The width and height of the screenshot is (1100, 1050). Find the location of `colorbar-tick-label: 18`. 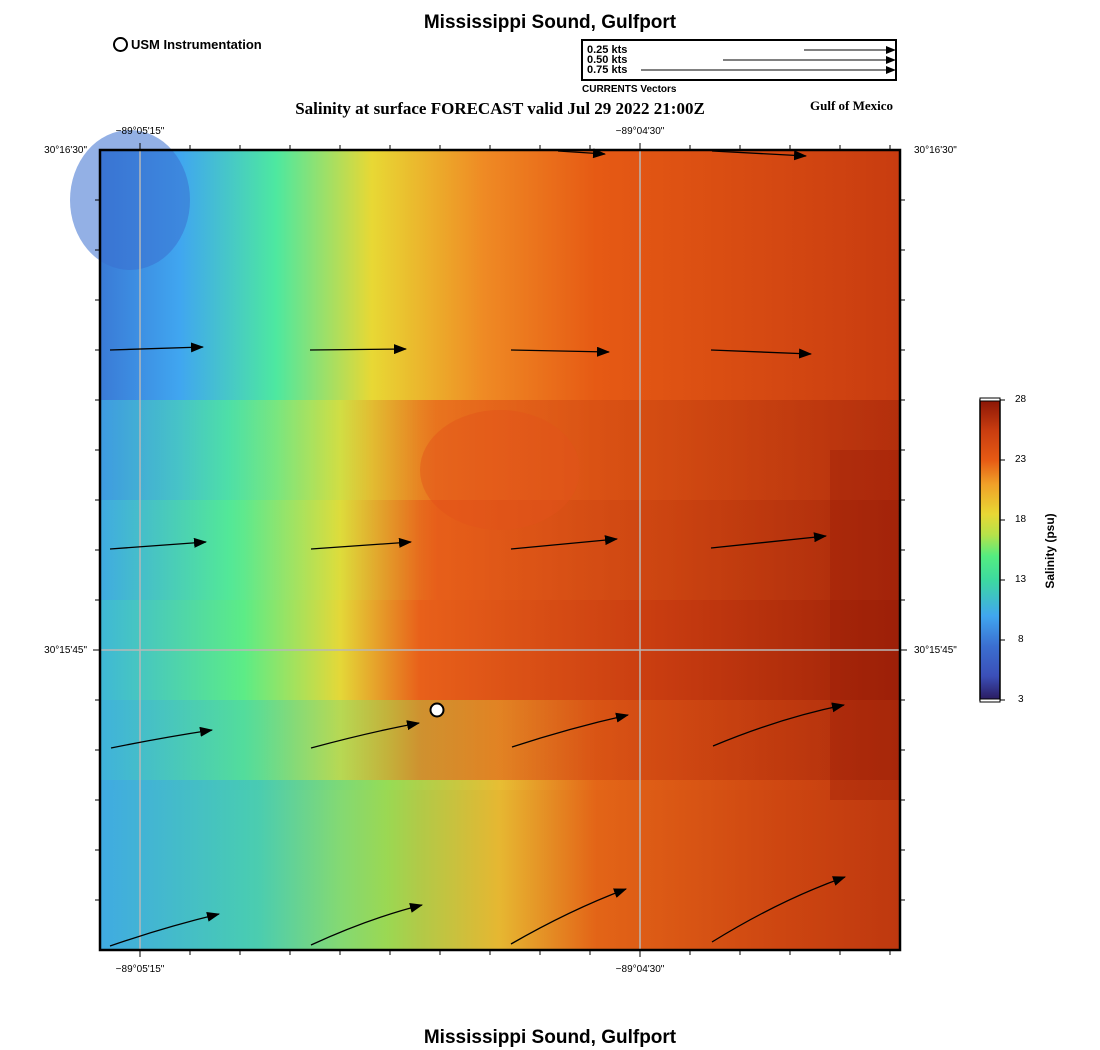

colorbar-tick-label: 18 is located at coordinates (1021, 519).